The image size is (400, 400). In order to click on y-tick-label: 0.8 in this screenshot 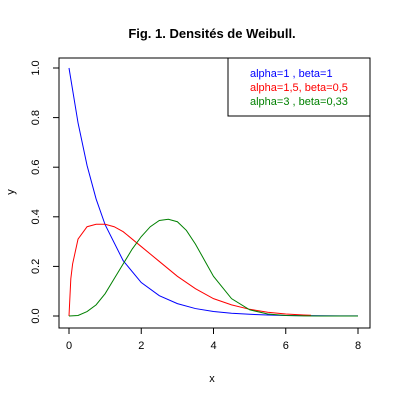, I will do `click(36, 117)`.